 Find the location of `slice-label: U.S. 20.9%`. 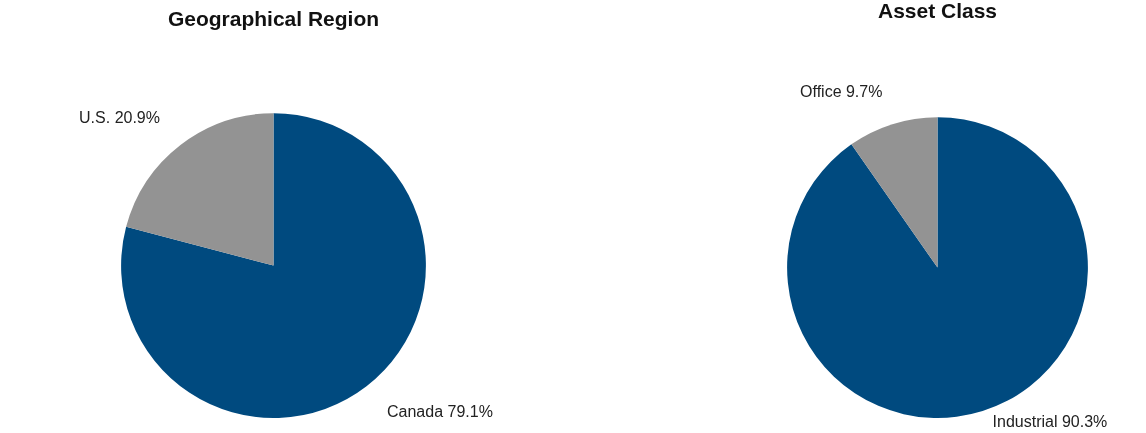

slice-label: U.S. 20.9% is located at coordinates (120, 117).